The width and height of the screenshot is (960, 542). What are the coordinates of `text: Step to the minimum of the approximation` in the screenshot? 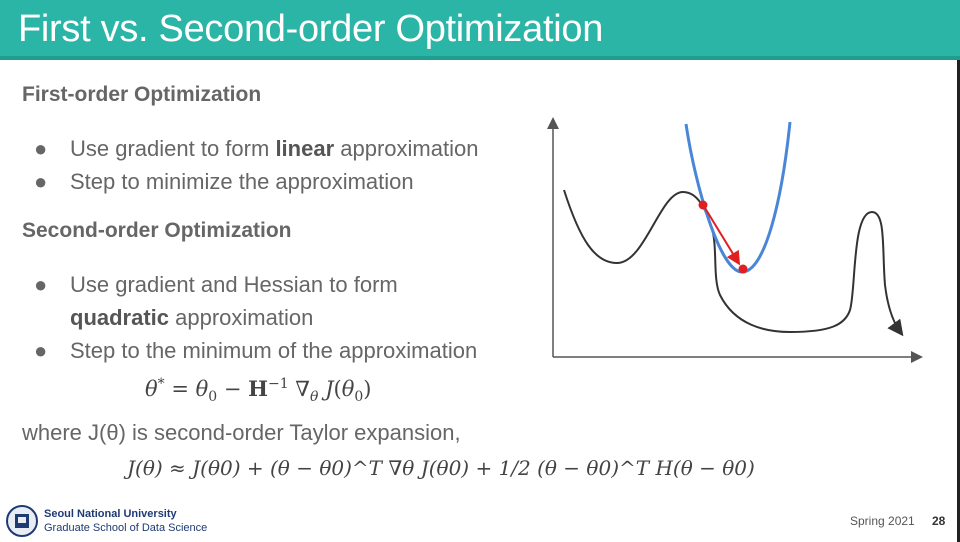 It's located at (274, 350).